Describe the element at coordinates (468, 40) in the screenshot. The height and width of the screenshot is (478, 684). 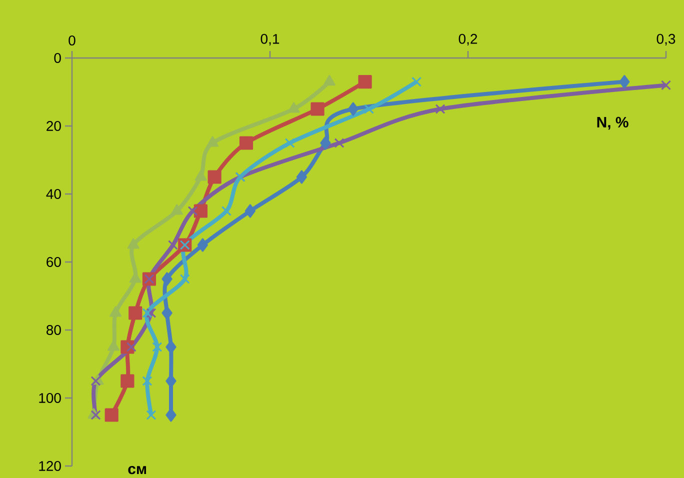
I see `x-tick-label: 0,2` at that location.